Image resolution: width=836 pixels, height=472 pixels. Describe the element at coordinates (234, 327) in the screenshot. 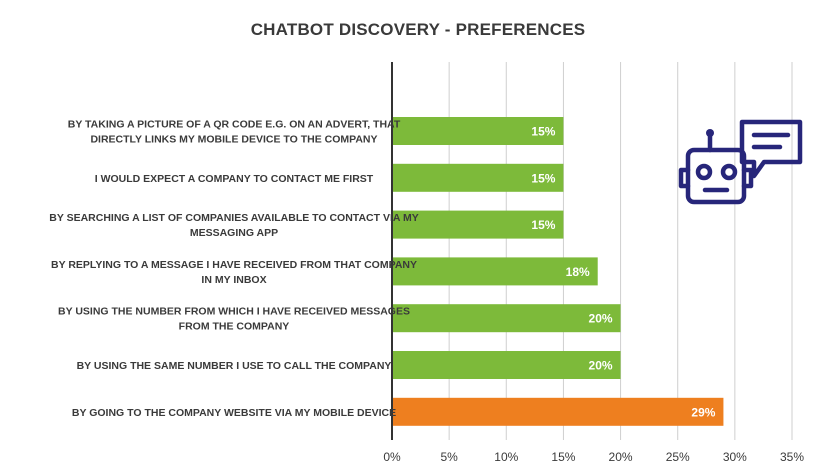

I see `category-label: FROM THE COMPANY` at that location.